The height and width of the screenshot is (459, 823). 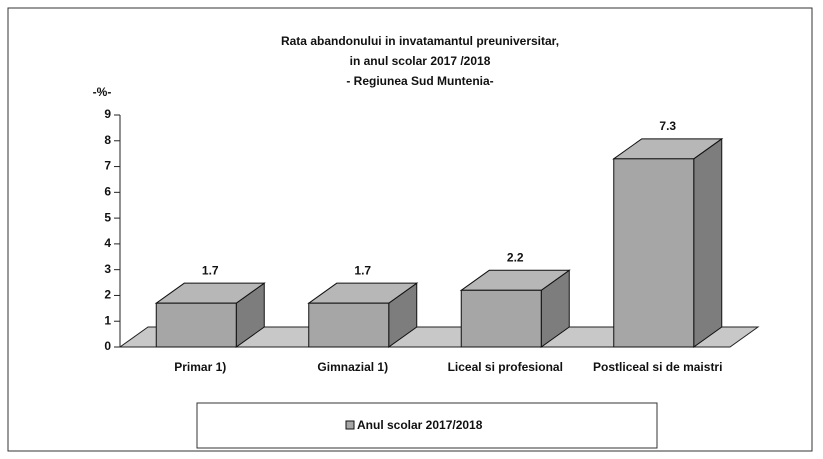 I want to click on x-tick-label: Primar 1), so click(x=200, y=367).